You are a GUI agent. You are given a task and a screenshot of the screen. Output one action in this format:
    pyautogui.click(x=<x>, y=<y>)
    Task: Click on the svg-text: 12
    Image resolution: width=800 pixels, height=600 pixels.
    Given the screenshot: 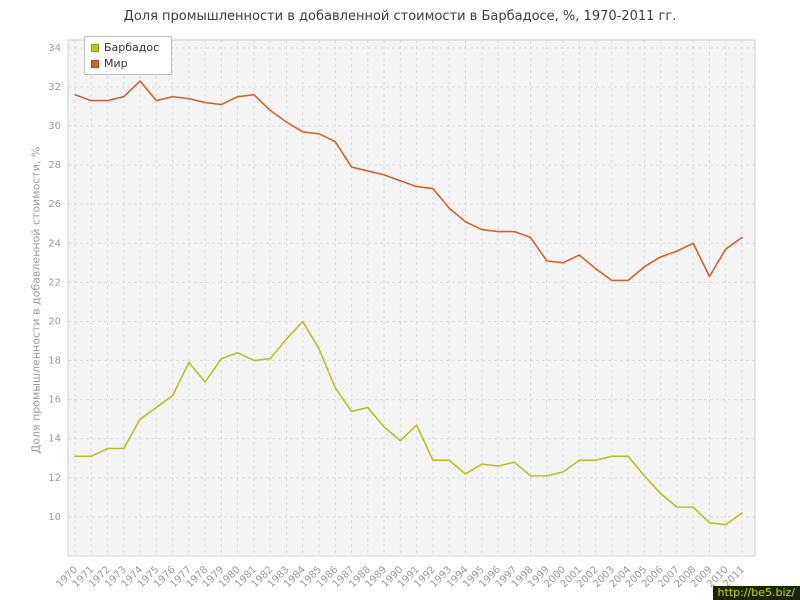 What is the action you would take?
    pyautogui.click(x=54, y=478)
    